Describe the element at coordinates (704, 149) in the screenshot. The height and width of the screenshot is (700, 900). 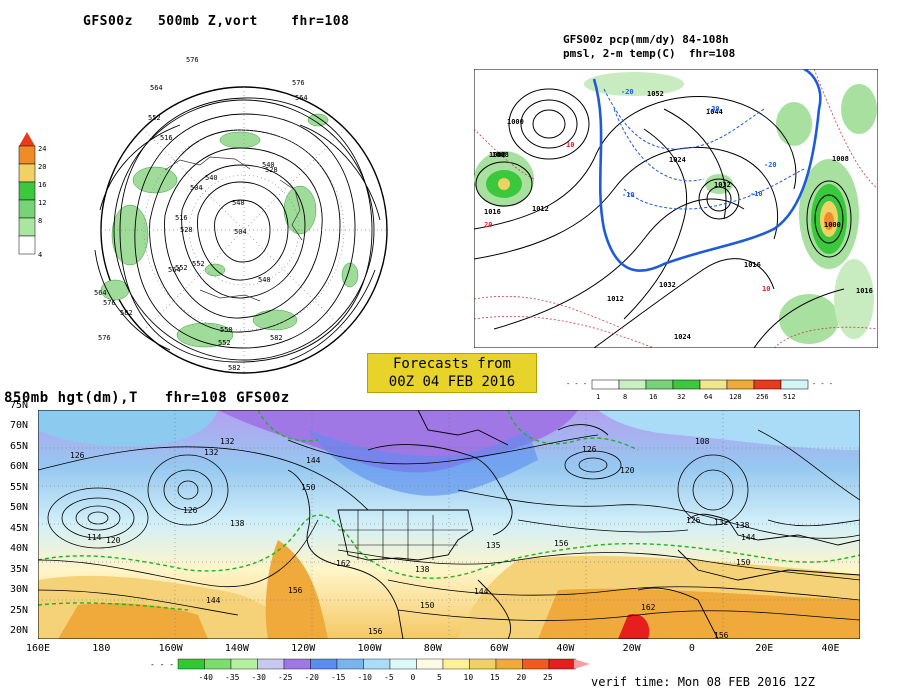
I see `us-cold-isotherms` at that location.